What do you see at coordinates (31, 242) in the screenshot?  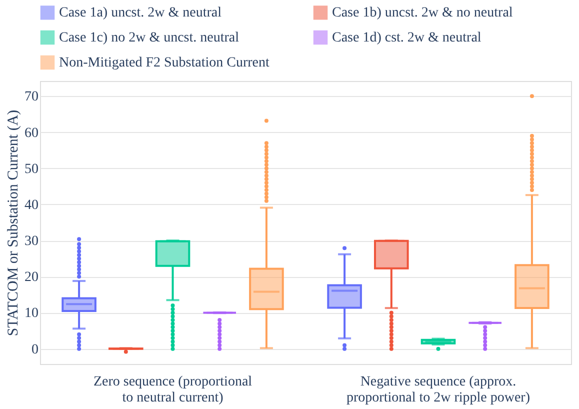 I see `y-tick-label: 30` at bounding box center [31, 242].